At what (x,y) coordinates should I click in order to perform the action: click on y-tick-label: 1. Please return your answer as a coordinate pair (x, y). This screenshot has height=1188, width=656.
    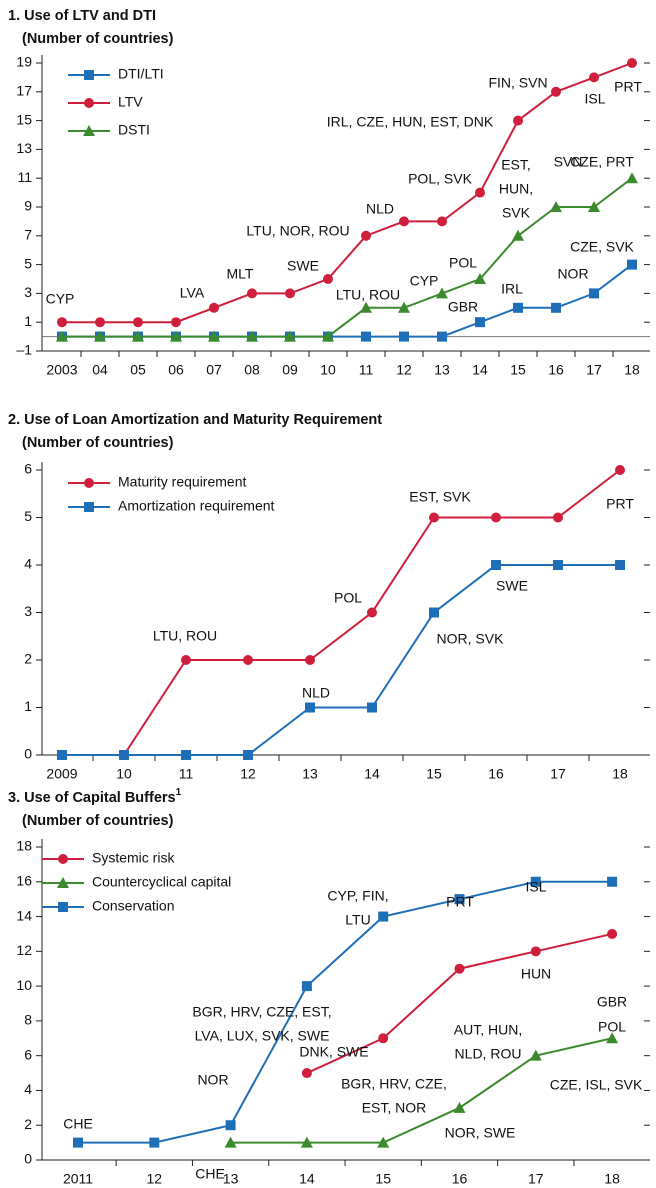
    Looking at the image, I should click on (28, 706).